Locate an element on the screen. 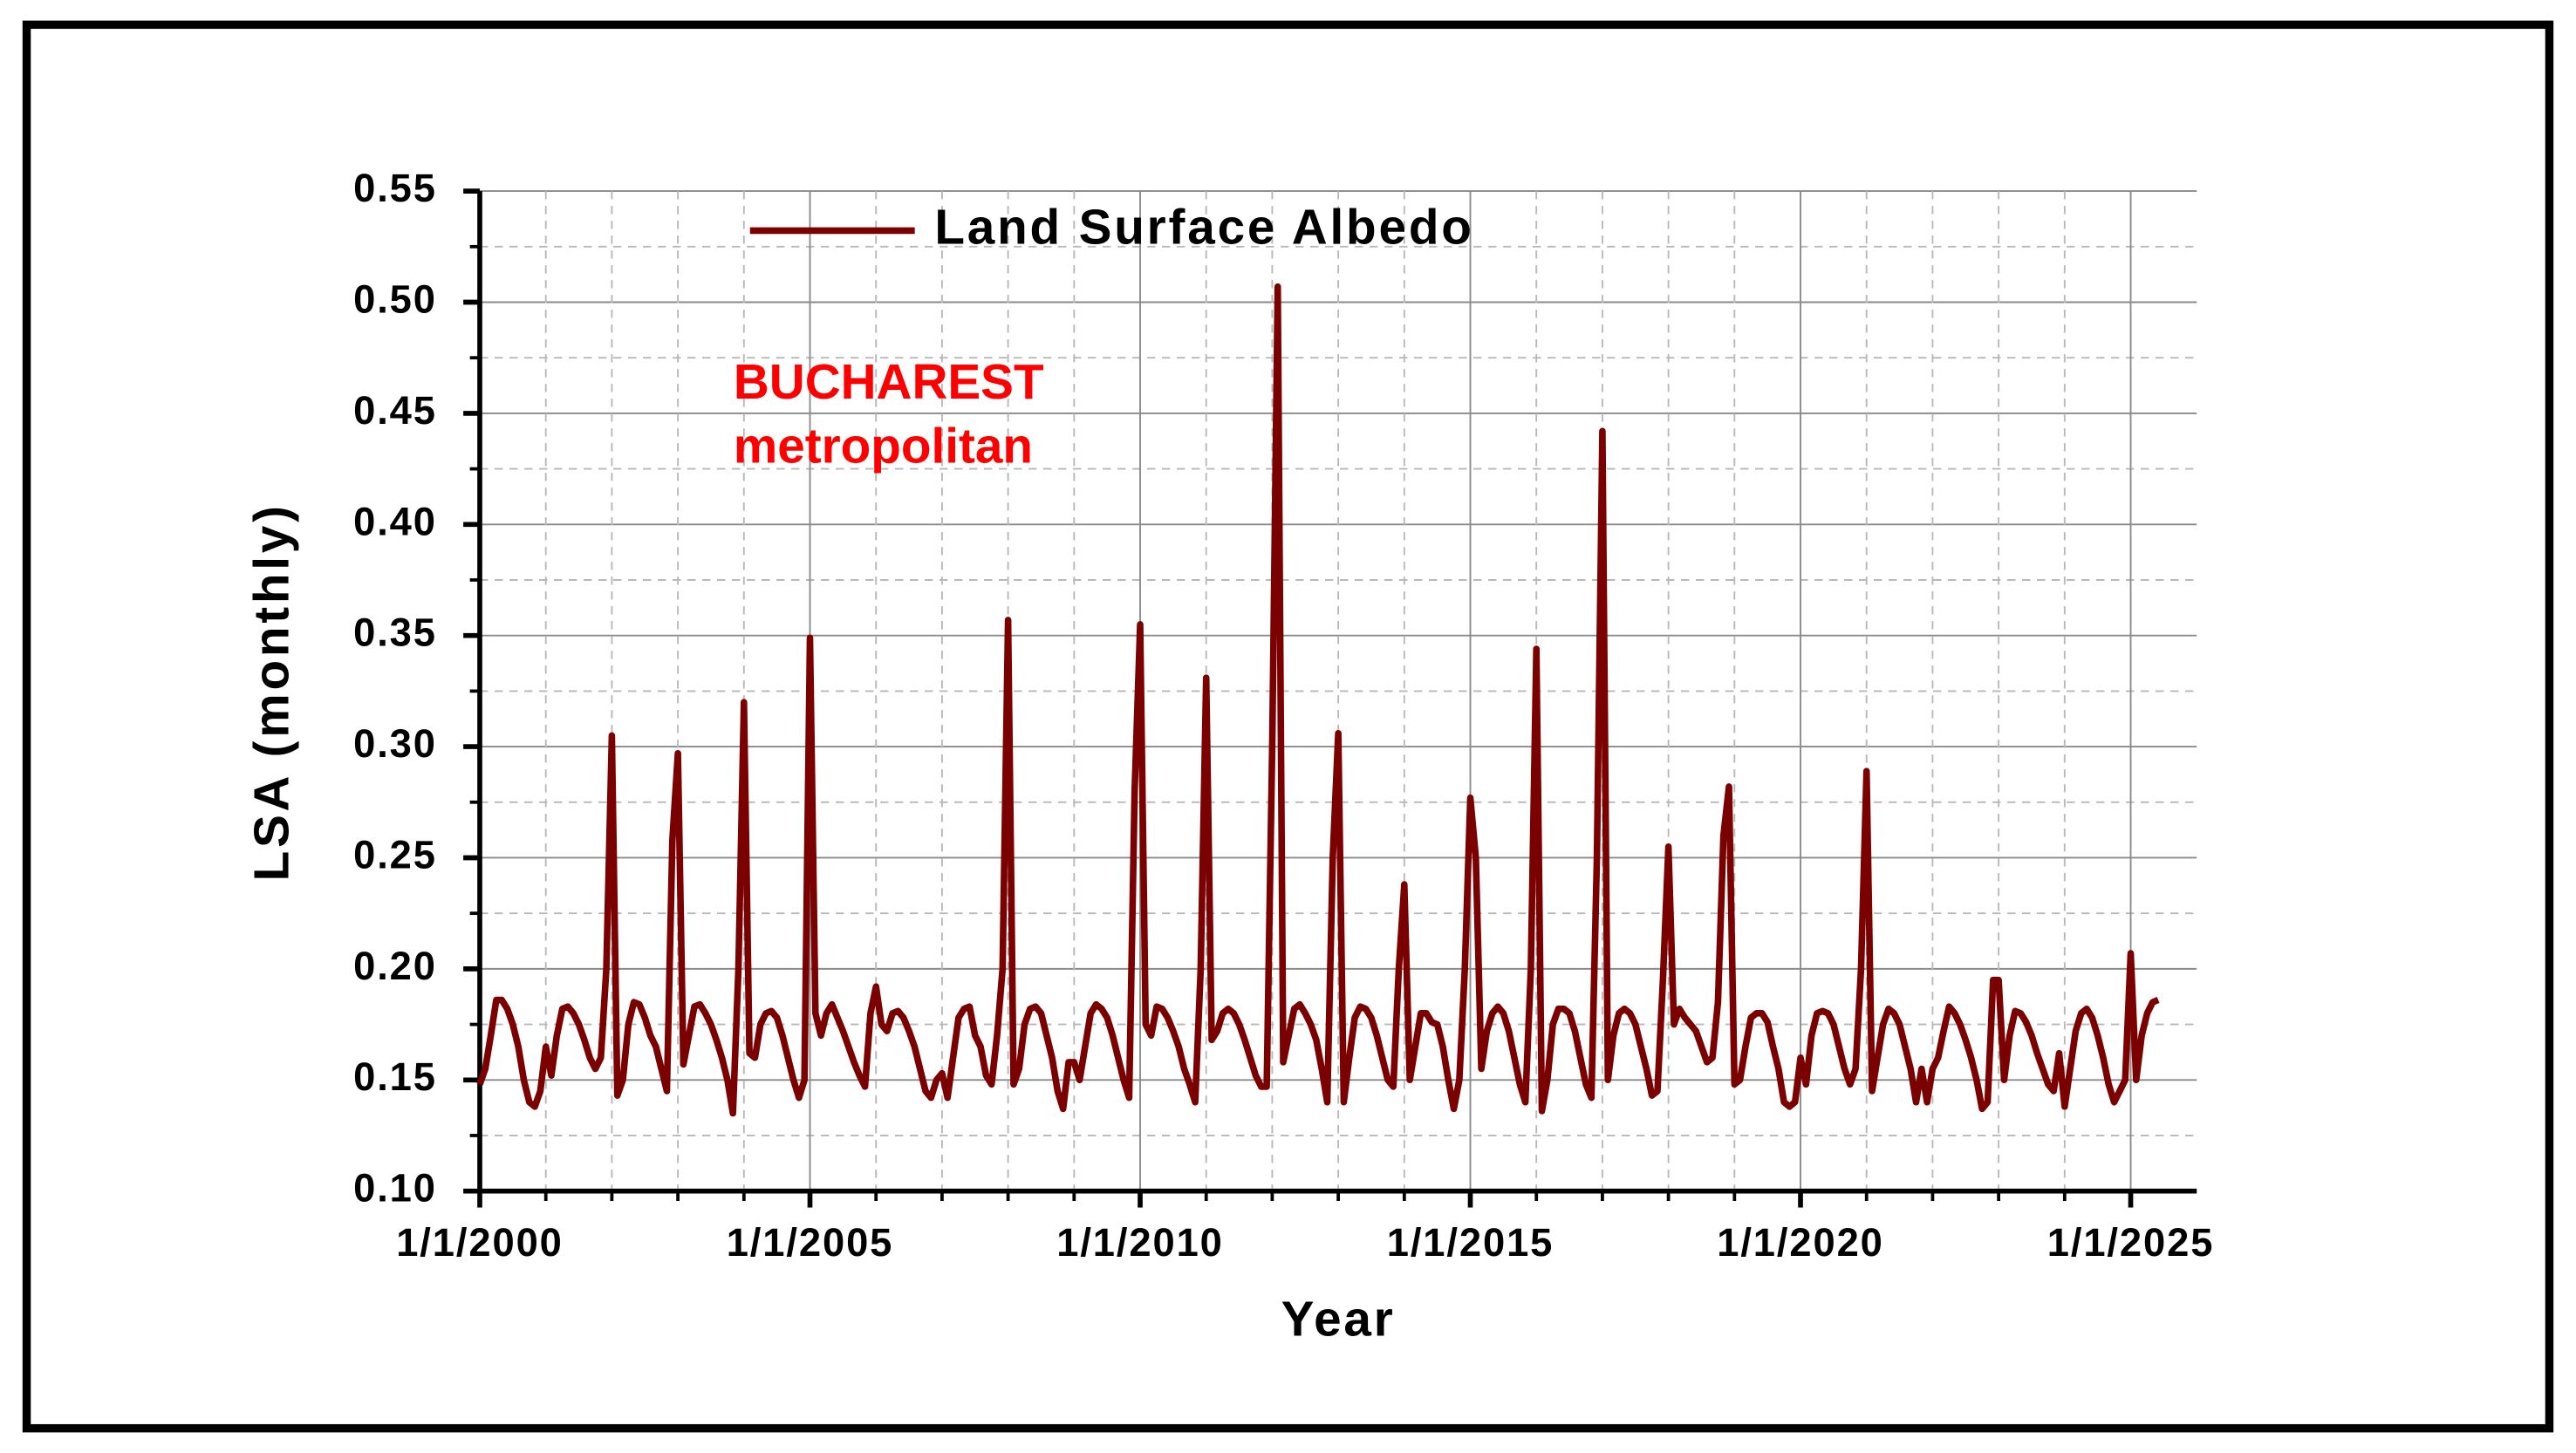 Image resolution: width=2576 pixels, height=1453 pixels. x-tick-label: 1/1/2015 is located at coordinates (1470, 1242).